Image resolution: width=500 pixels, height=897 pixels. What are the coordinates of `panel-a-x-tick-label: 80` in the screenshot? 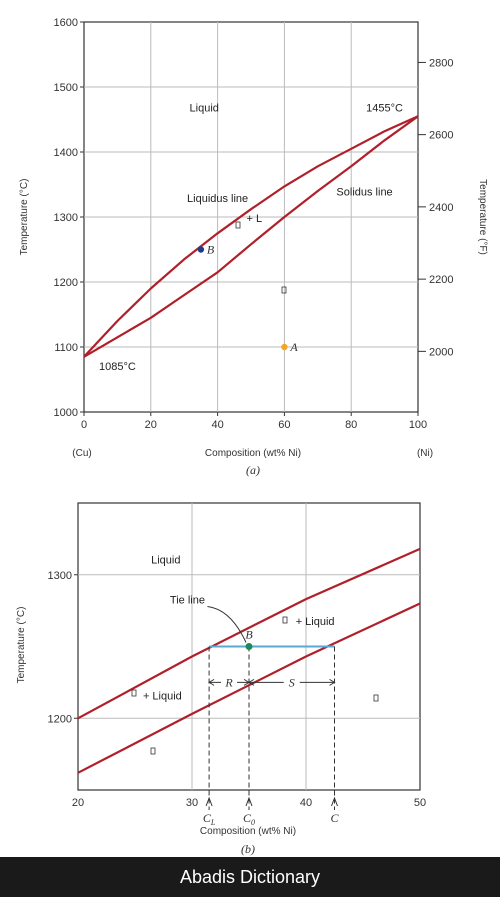 It's located at (351, 425).